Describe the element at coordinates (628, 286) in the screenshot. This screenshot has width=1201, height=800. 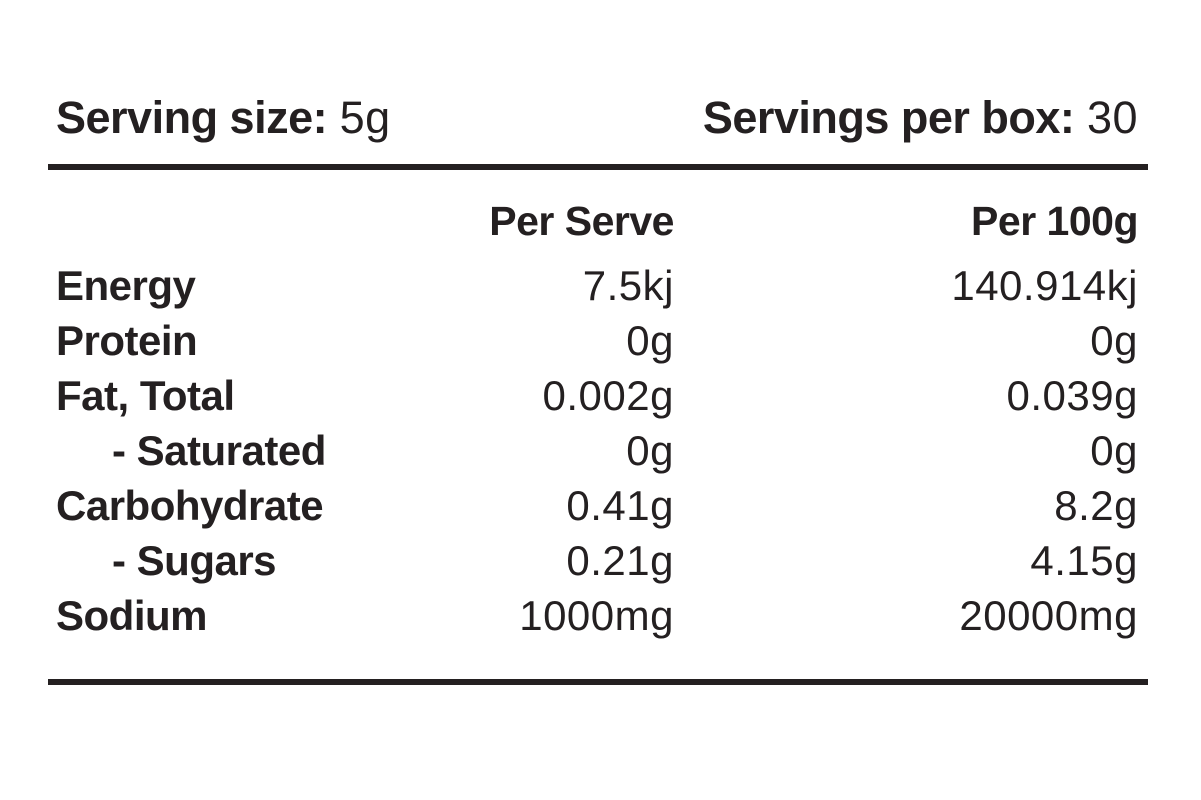
I see `per-serve-value: 7.5kj` at that location.